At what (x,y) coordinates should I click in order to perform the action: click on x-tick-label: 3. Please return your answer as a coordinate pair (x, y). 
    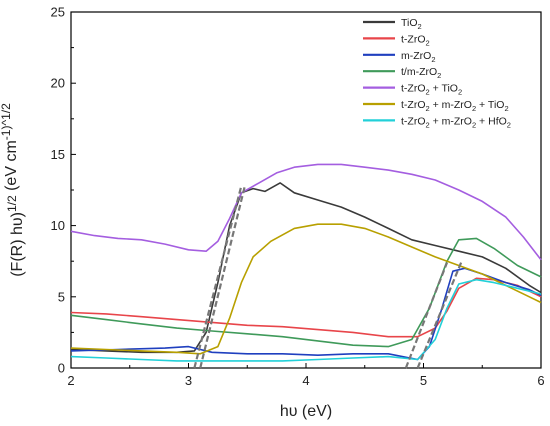
    Looking at the image, I should click on (188, 380).